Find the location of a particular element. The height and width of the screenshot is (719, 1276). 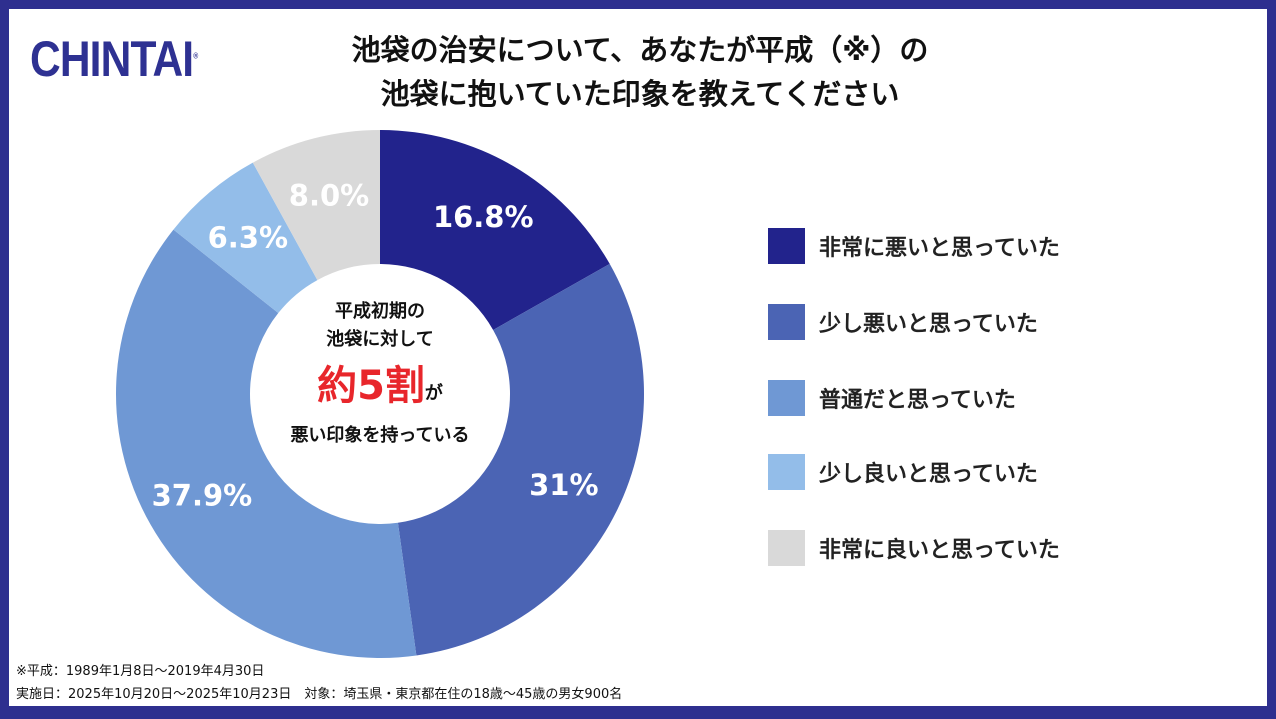

slice-label: 37.9% is located at coordinates (202, 496).